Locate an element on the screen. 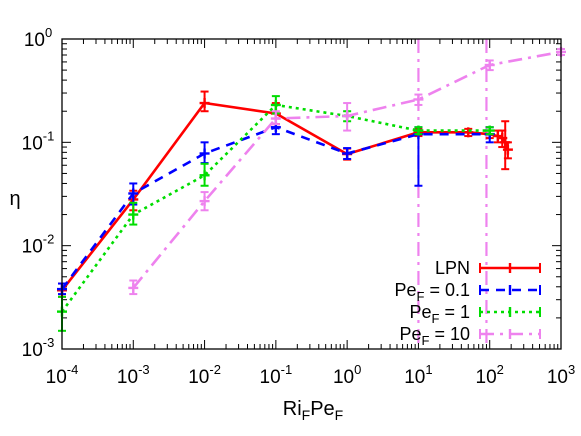  y-tick-exponent: -2 is located at coordinates (49, 239).